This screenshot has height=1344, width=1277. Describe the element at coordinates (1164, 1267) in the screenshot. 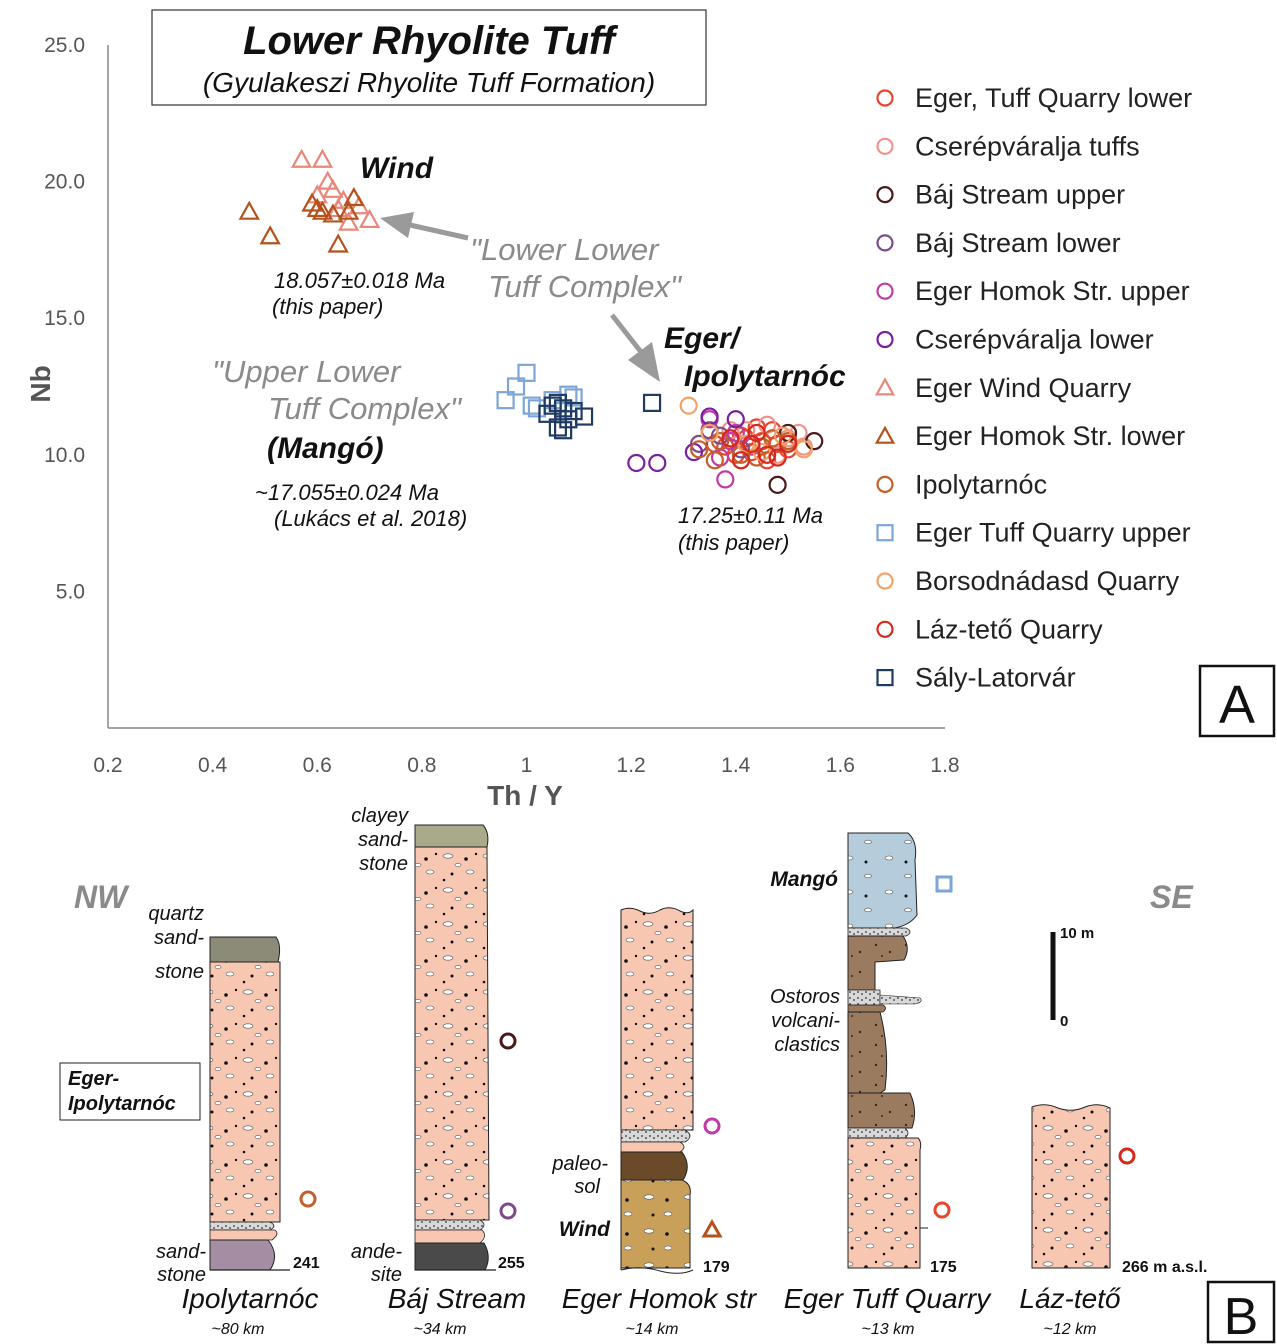

I see `elev-laz-teto: 266 m a.s.l.` at that location.